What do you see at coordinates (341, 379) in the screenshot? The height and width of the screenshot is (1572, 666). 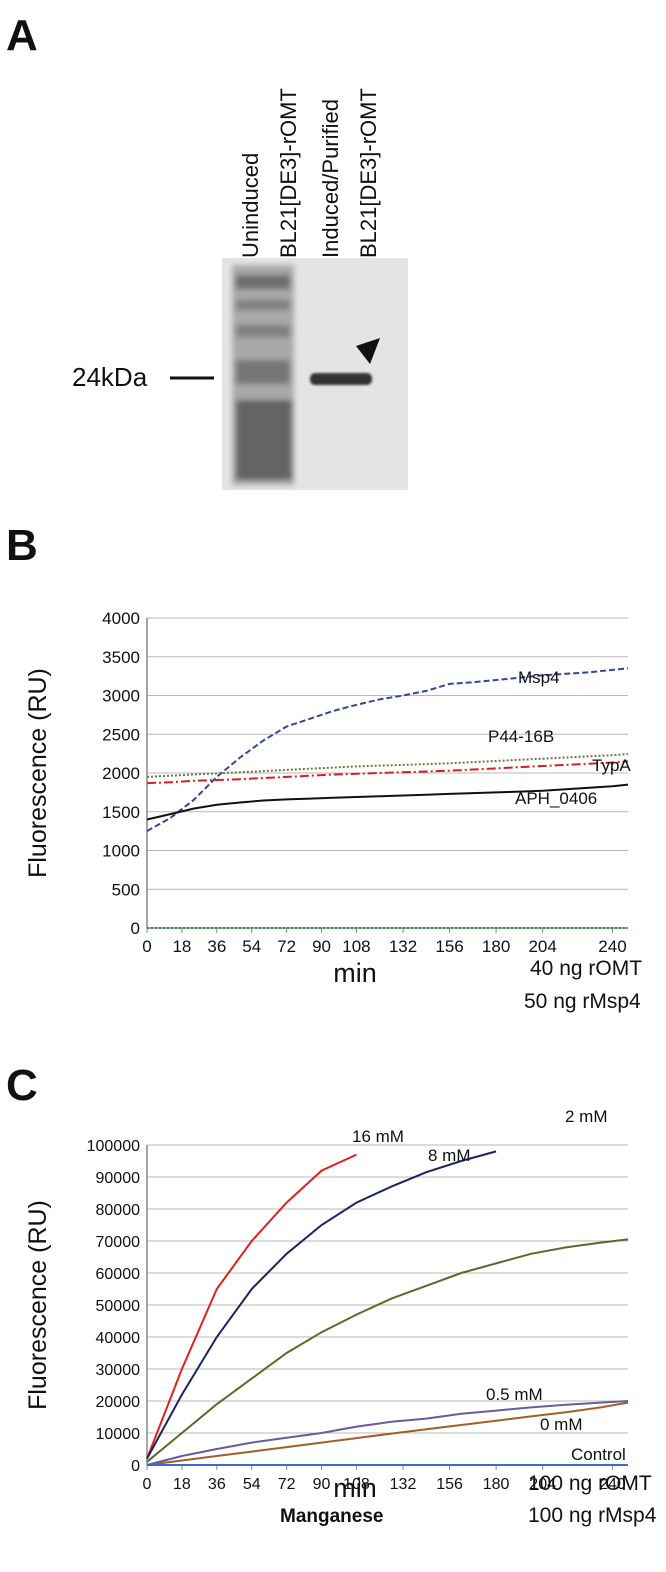 I see `gel-band` at bounding box center [341, 379].